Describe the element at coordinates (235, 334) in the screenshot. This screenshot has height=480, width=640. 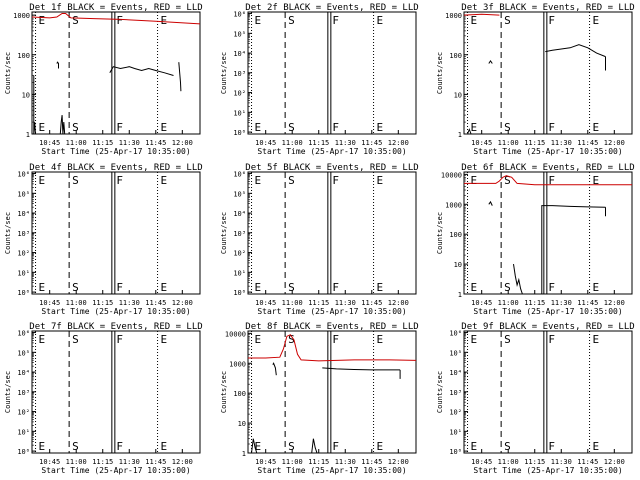
I see `y-tick-label: 10000` at that location.